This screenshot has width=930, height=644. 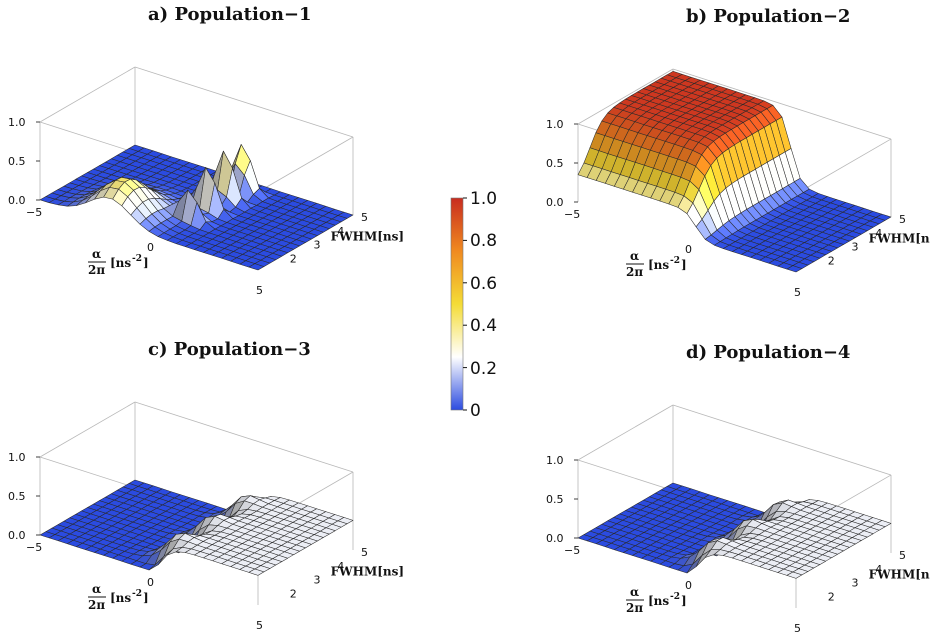 I want to click on panel-title: c) Population−3, so click(x=229, y=349).